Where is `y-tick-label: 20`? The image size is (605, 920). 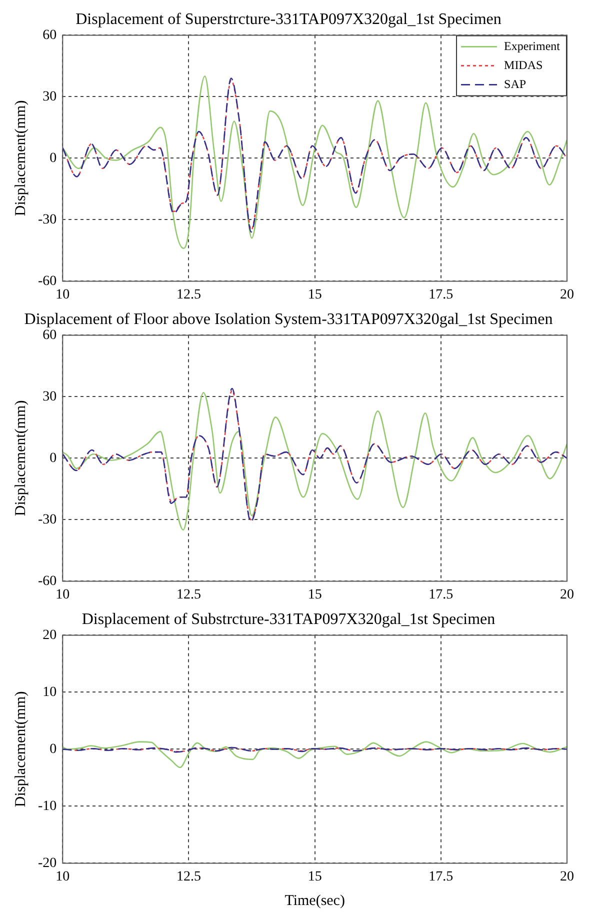
y-tick-label: 20 is located at coordinates (49, 635).